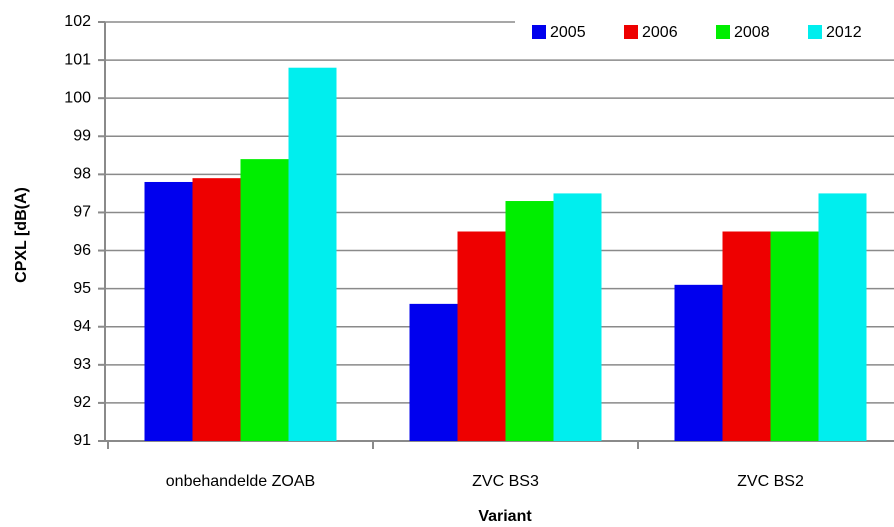 The width and height of the screenshot is (894, 527). What do you see at coordinates (77, 97) in the screenshot?
I see `y-tick-label: 100` at bounding box center [77, 97].